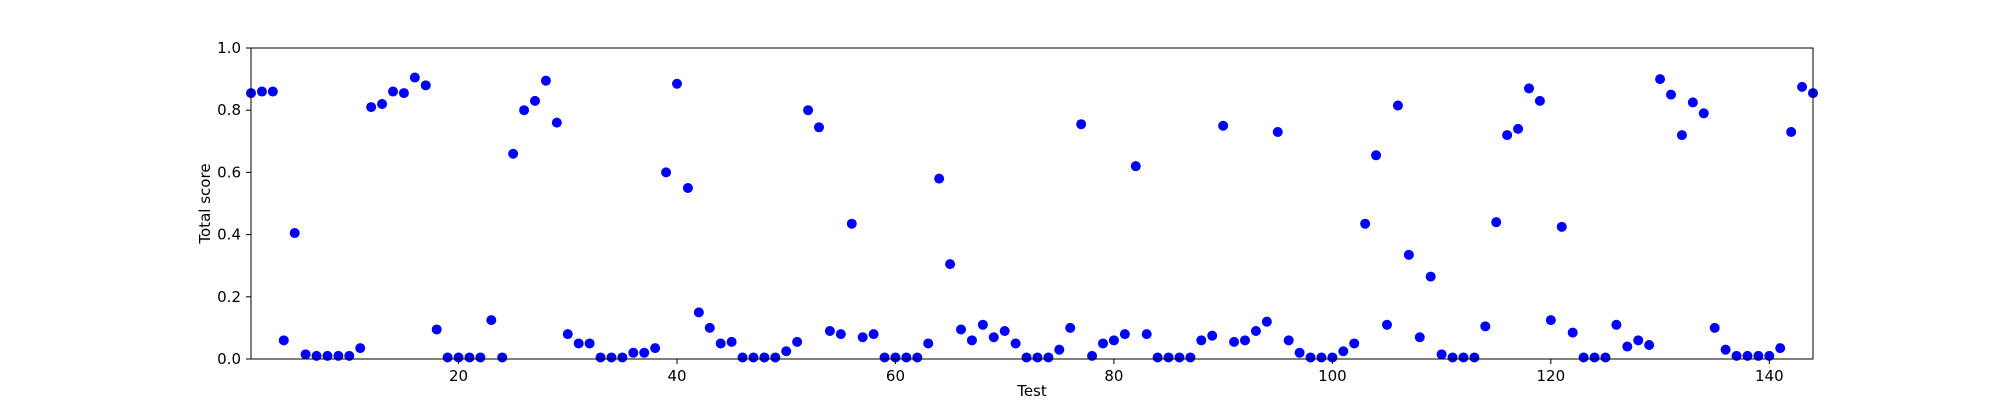 The image size is (2000, 400). Describe the element at coordinates (229, 172) in the screenshot. I see `y-tick-label: 0.6` at that location.